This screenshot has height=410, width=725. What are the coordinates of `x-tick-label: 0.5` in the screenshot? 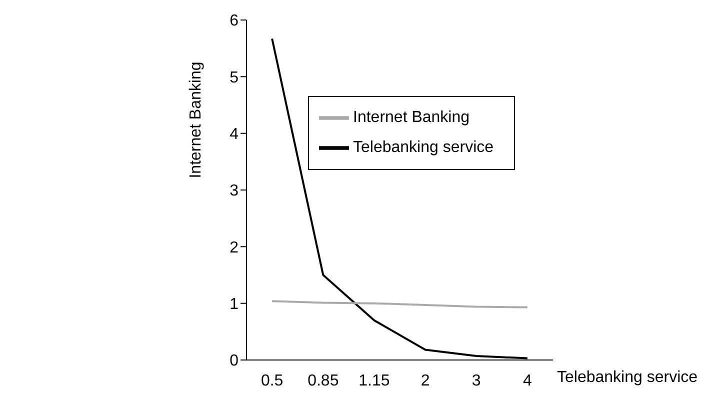 It's located at (272, 381).